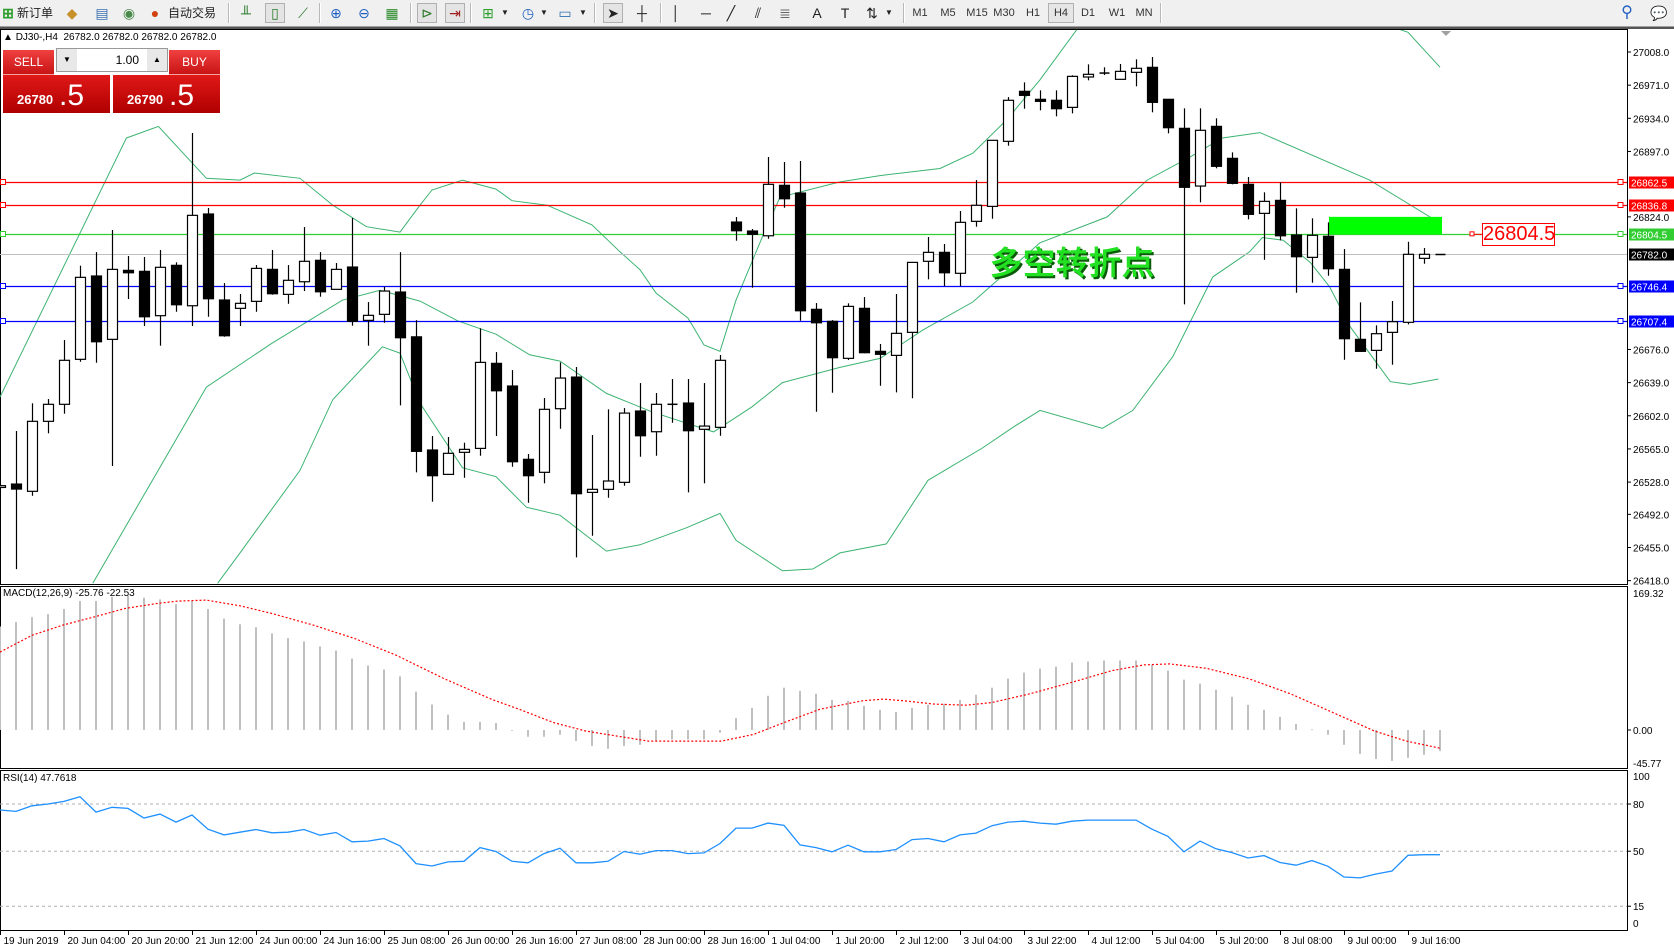 This screenshot has height=950, width=1674. What do you see at coordinates (56, 94) in the screenshot?
I see `sell-price-button: 26780 .5` at bounding box center [56, 94].